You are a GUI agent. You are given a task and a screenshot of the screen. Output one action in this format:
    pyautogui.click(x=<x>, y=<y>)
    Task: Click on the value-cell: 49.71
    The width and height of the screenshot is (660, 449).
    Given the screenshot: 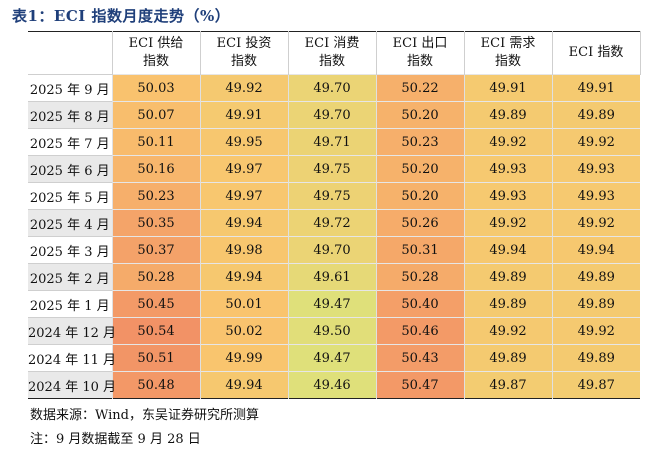 What is the action you would take?
    pyautogui.click(x=331, y=142)
    